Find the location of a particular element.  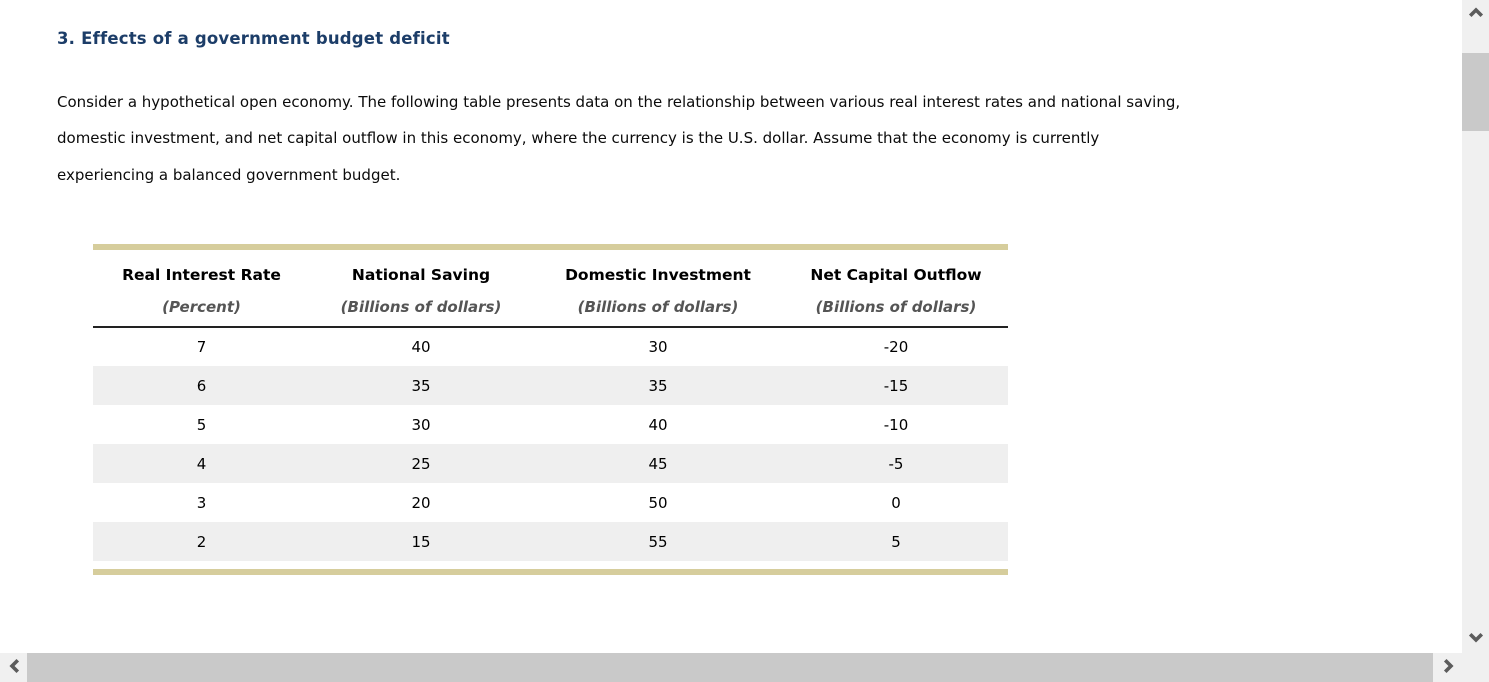

cell-rate: 7 is located at coordinates (201, 347).